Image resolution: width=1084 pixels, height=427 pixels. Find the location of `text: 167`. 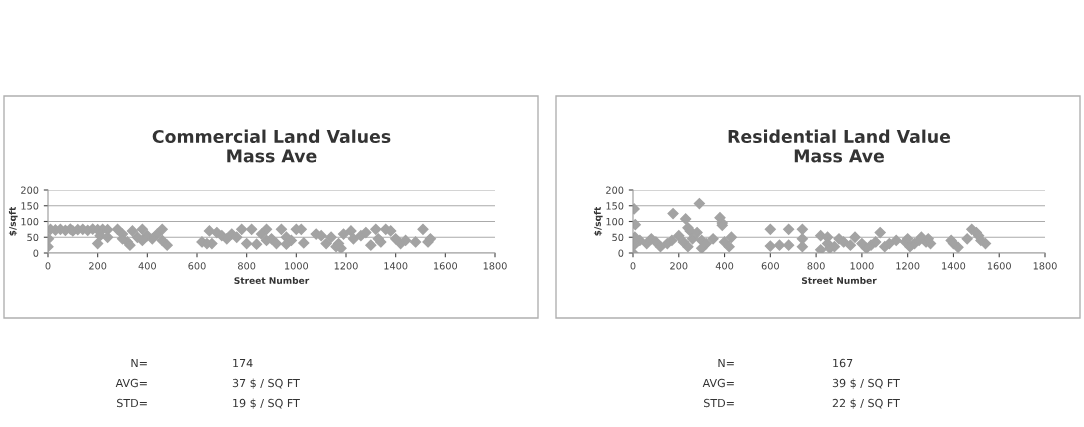

text: 167 is located at coordinates (843, 363).